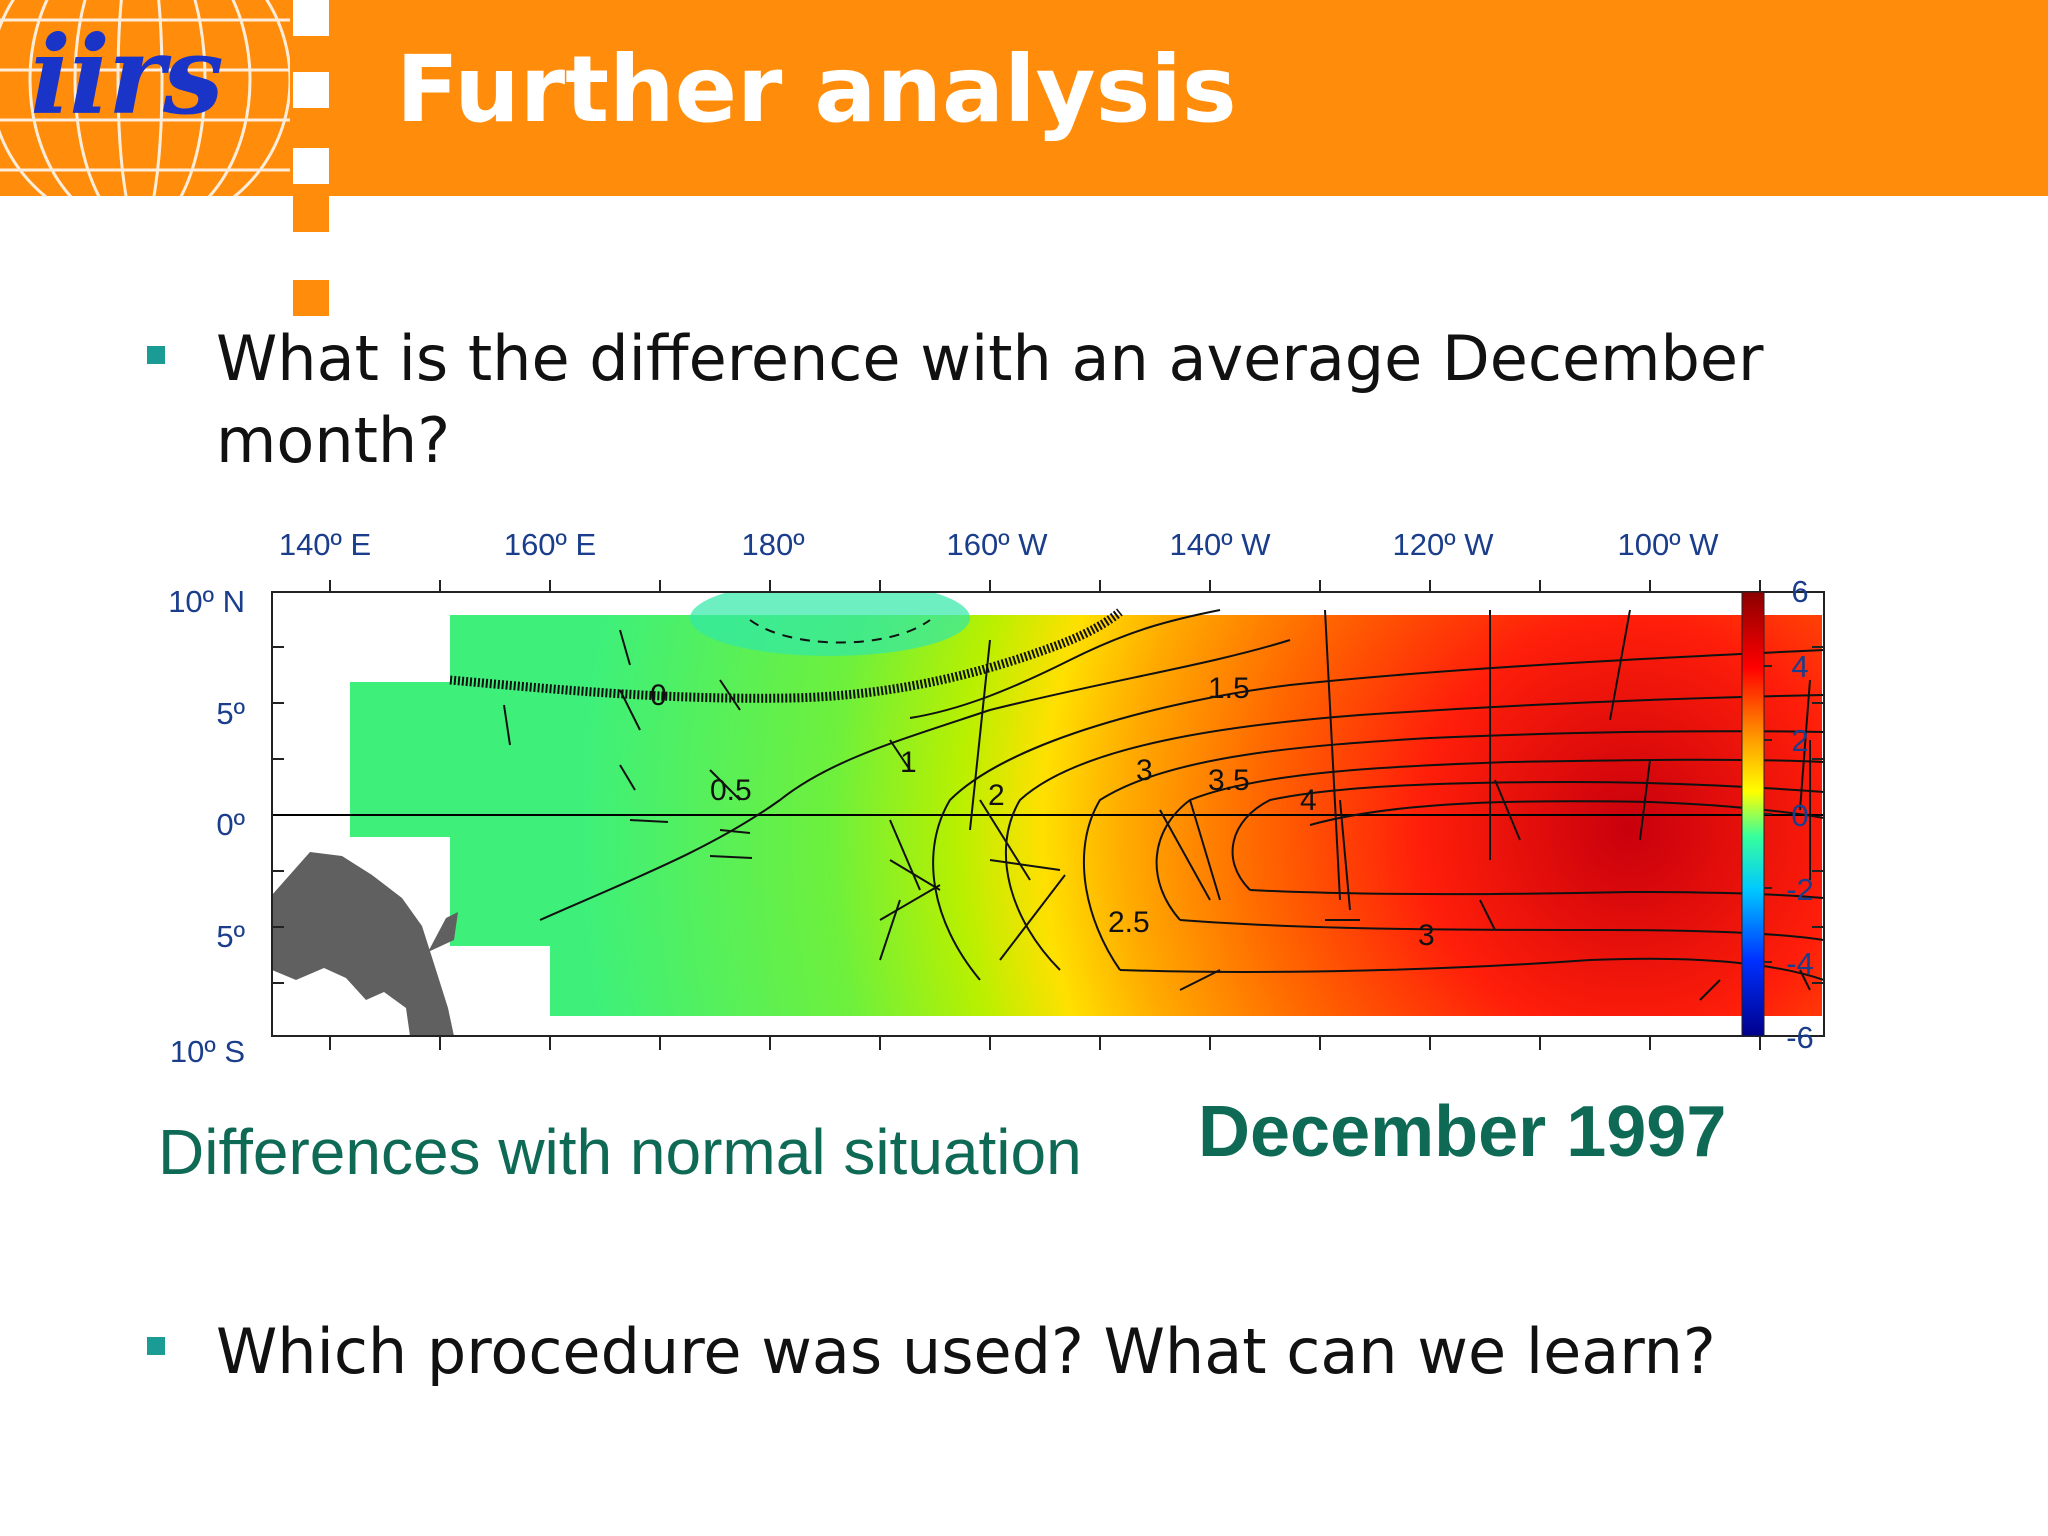 This screenshot has height=1536, width=2048. What do you see at coordinates (1753, 814) in the screenshot?
I see `colorbar` at bounding box center [1753, 814].